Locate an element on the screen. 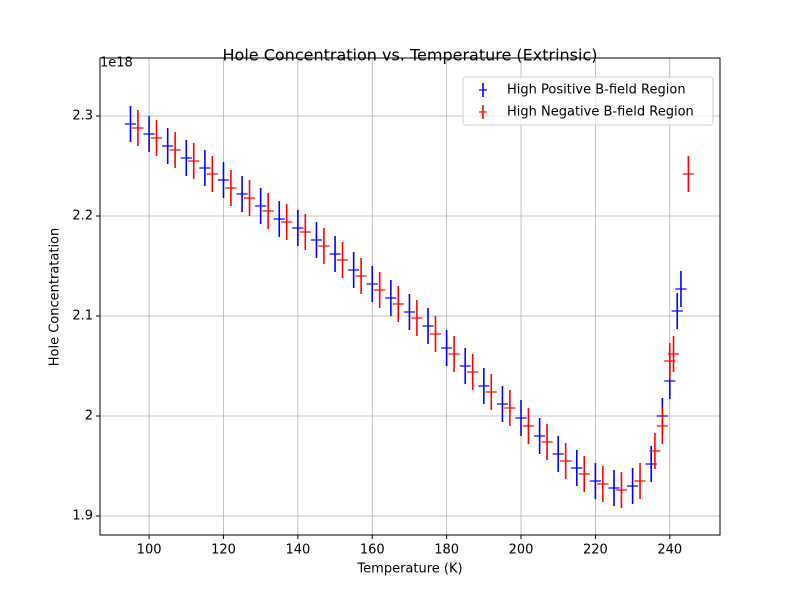 The width and height of the screenshot is (800, 600). y-axis-label: Hole Concentratation is located at coordinates (55, 297).